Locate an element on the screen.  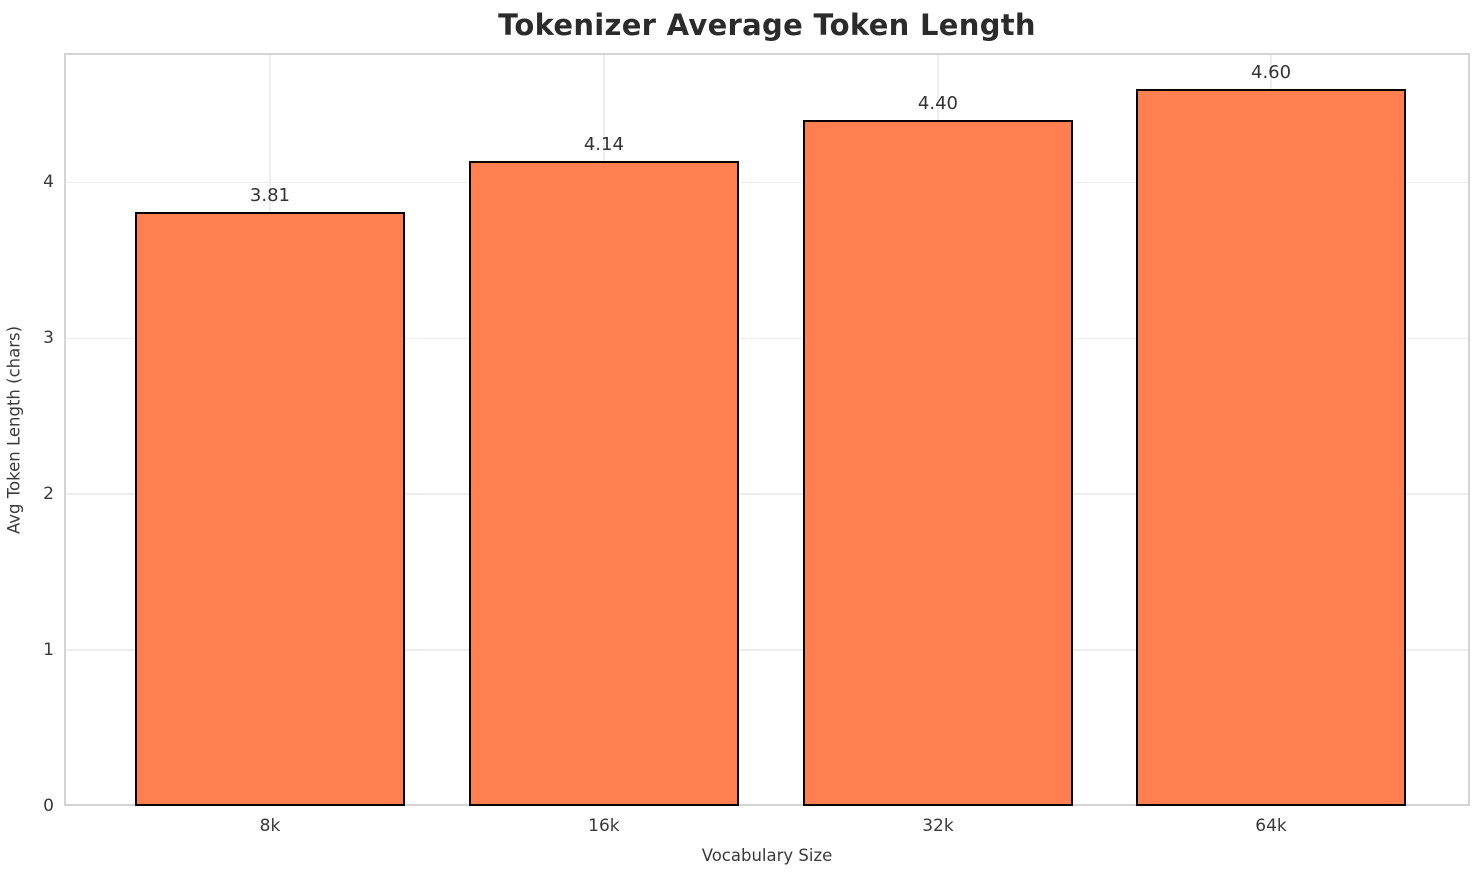
y-tick-label: 0 is located at coordinates (48, 806).